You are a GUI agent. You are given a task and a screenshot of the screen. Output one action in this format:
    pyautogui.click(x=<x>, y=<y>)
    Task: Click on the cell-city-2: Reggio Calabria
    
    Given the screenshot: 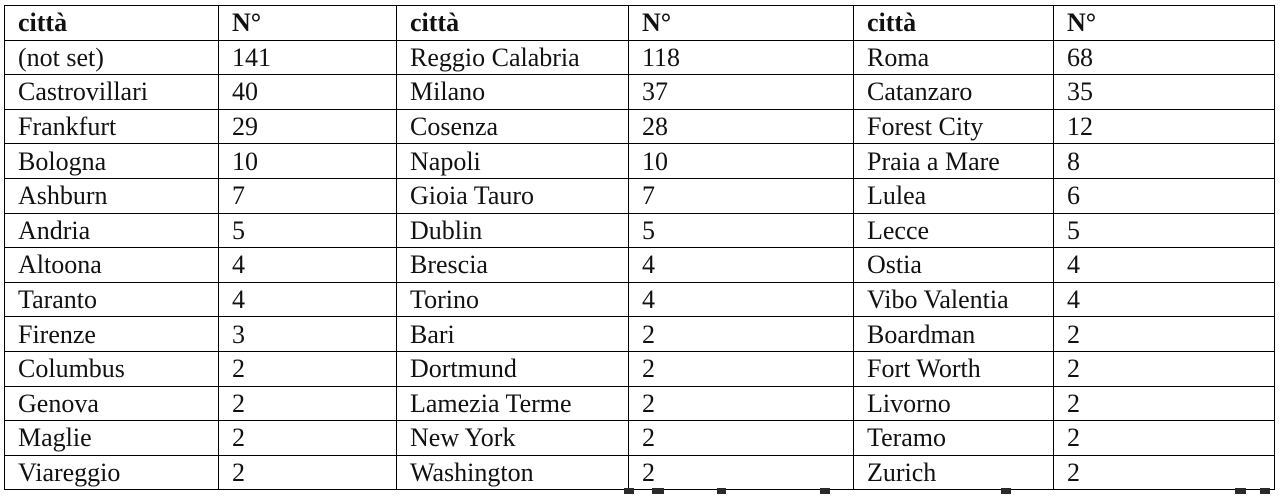 What is the action you would take?
    pyautogui.click(x=512, y=57)
    